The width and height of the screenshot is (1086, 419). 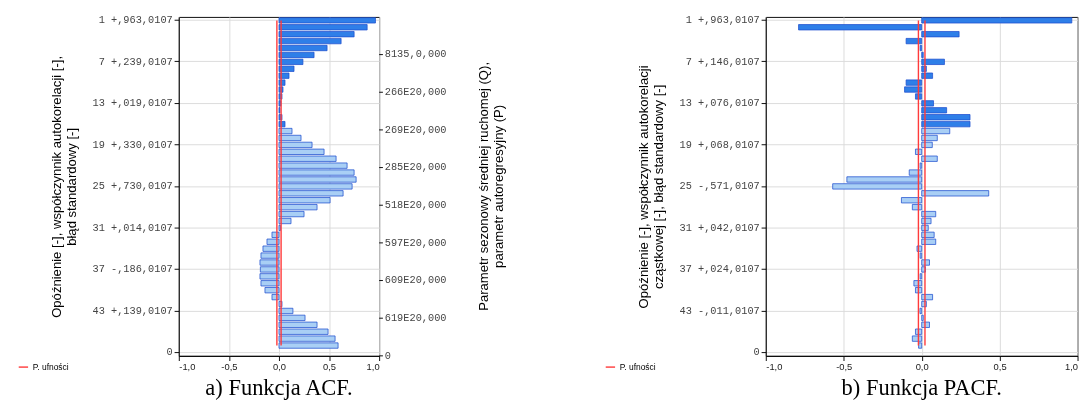 I want to click on y-tick-label: 13 +,076,0107, so click(x=719, y=103).